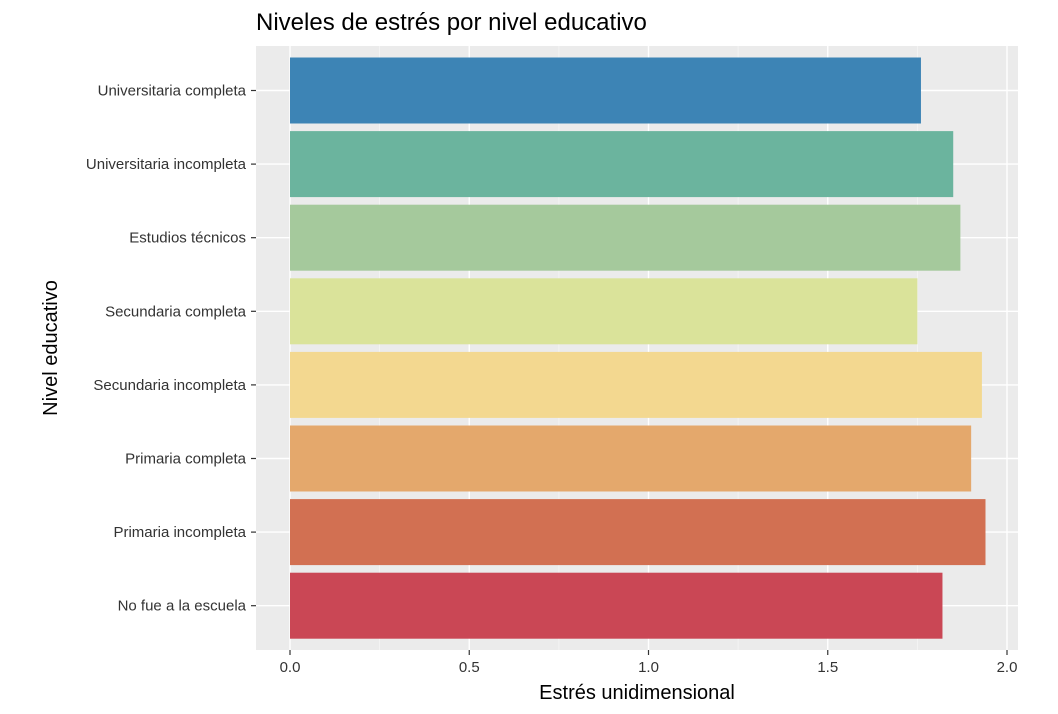  Describe the element at coordinates (172, 91) in the screenshot. I see `y-tick-label: Universitaria completa` at that location.